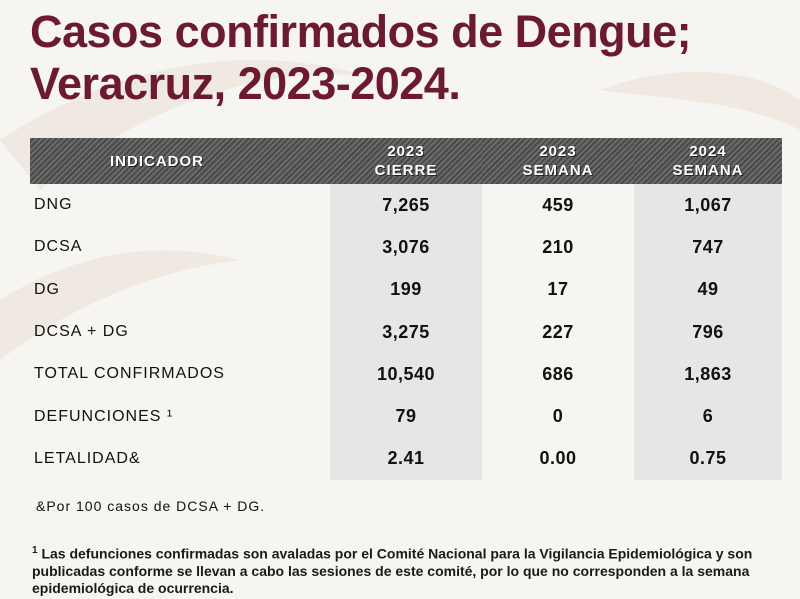  I want to click on table-row: DCSA + DG 3,275 227 796, so click(406, 332).